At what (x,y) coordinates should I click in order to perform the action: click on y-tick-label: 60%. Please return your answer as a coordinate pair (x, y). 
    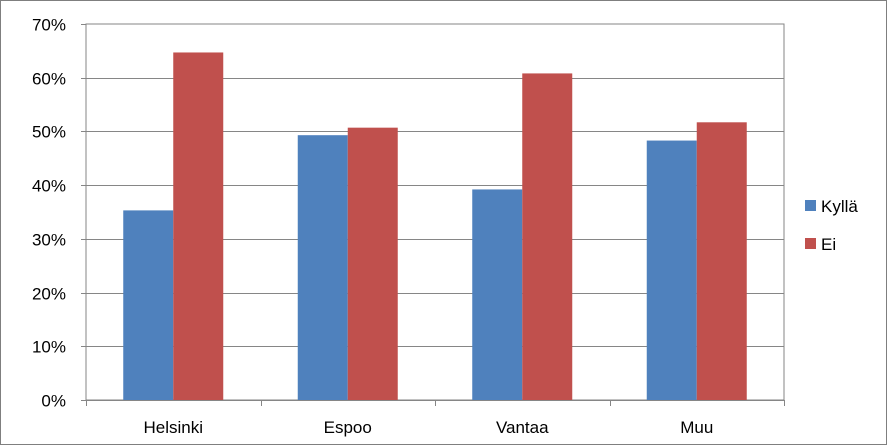
    Looking at the image, I should click on (49, 79).